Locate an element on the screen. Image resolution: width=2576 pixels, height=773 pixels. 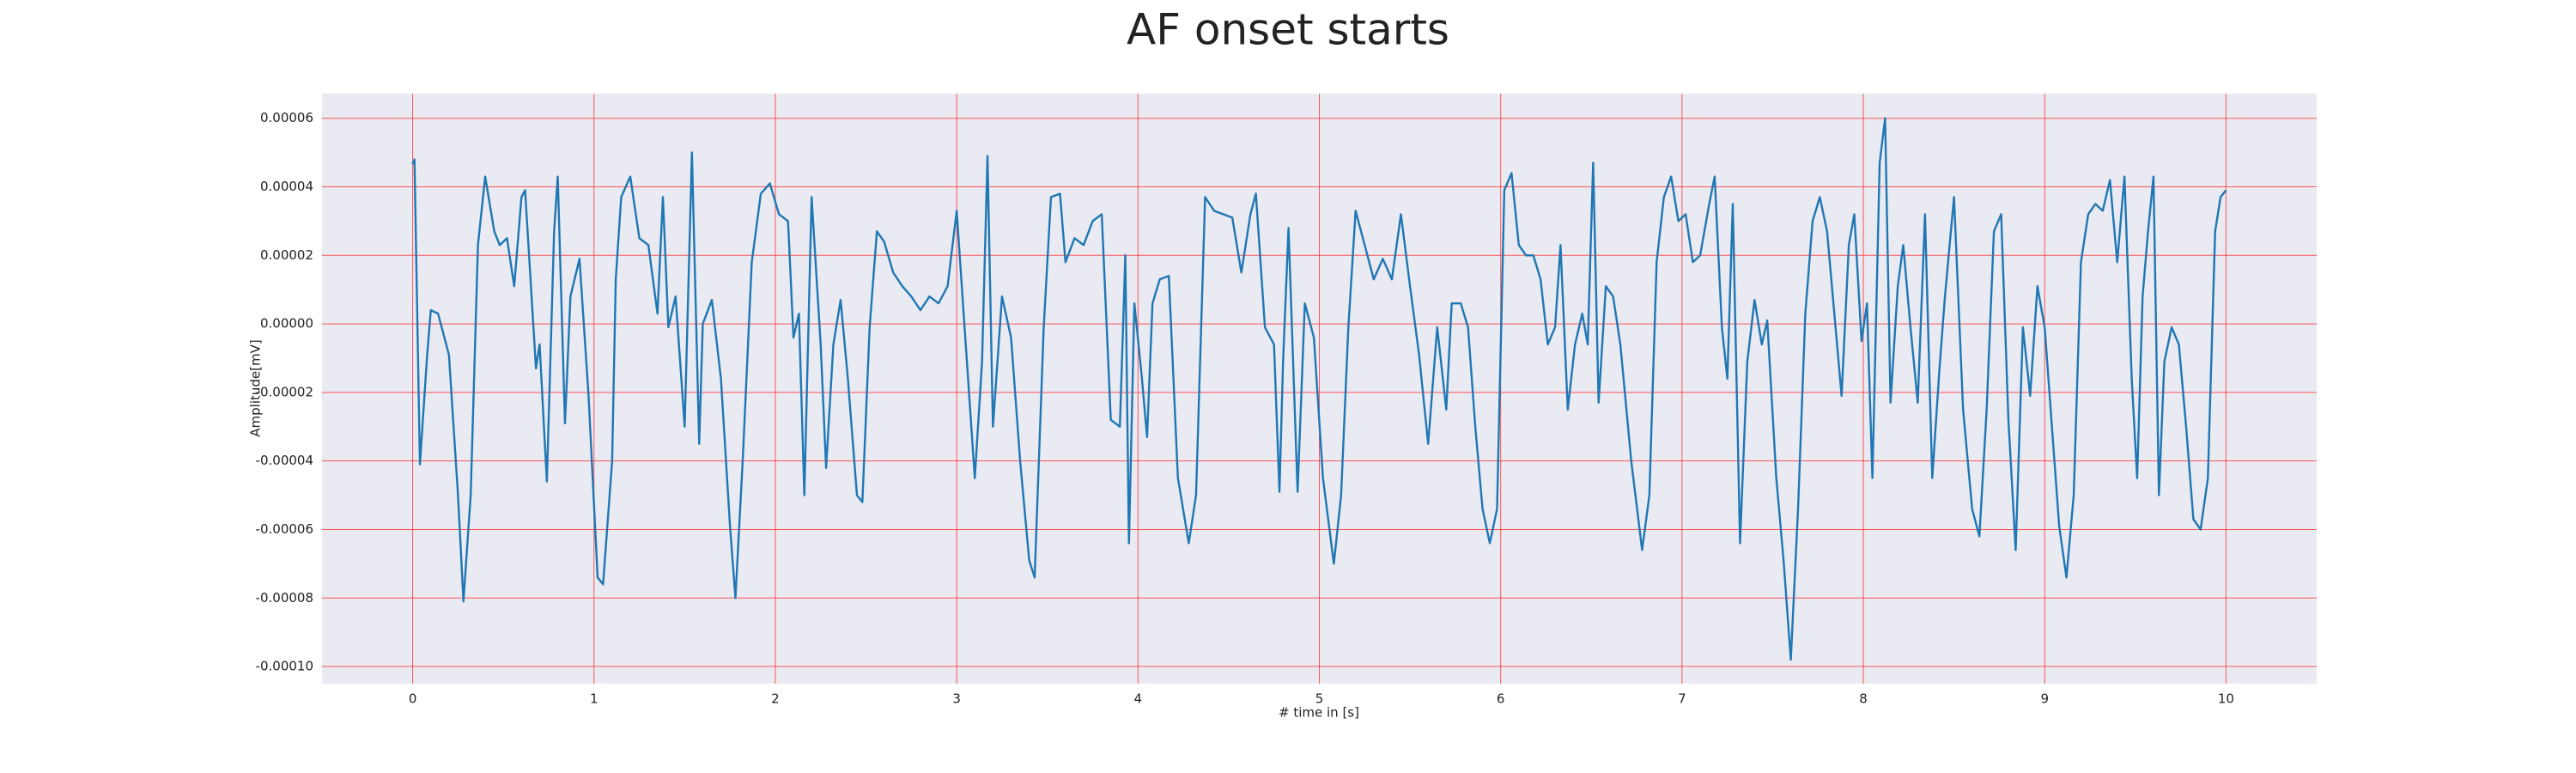
y-tick-label: 0.00004 is located at coordinates (286, 186).